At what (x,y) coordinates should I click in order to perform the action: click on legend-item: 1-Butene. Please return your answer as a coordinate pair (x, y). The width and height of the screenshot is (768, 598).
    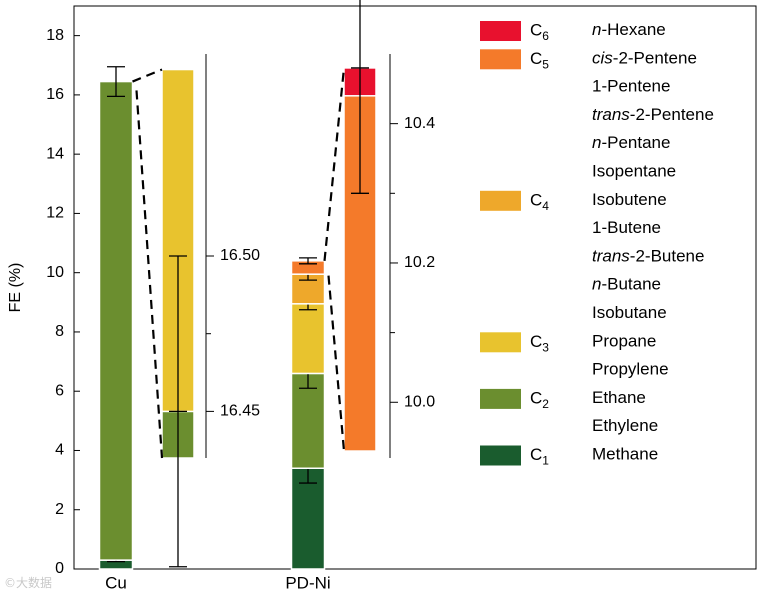
    Looking at the image, I should click on (626, 228).